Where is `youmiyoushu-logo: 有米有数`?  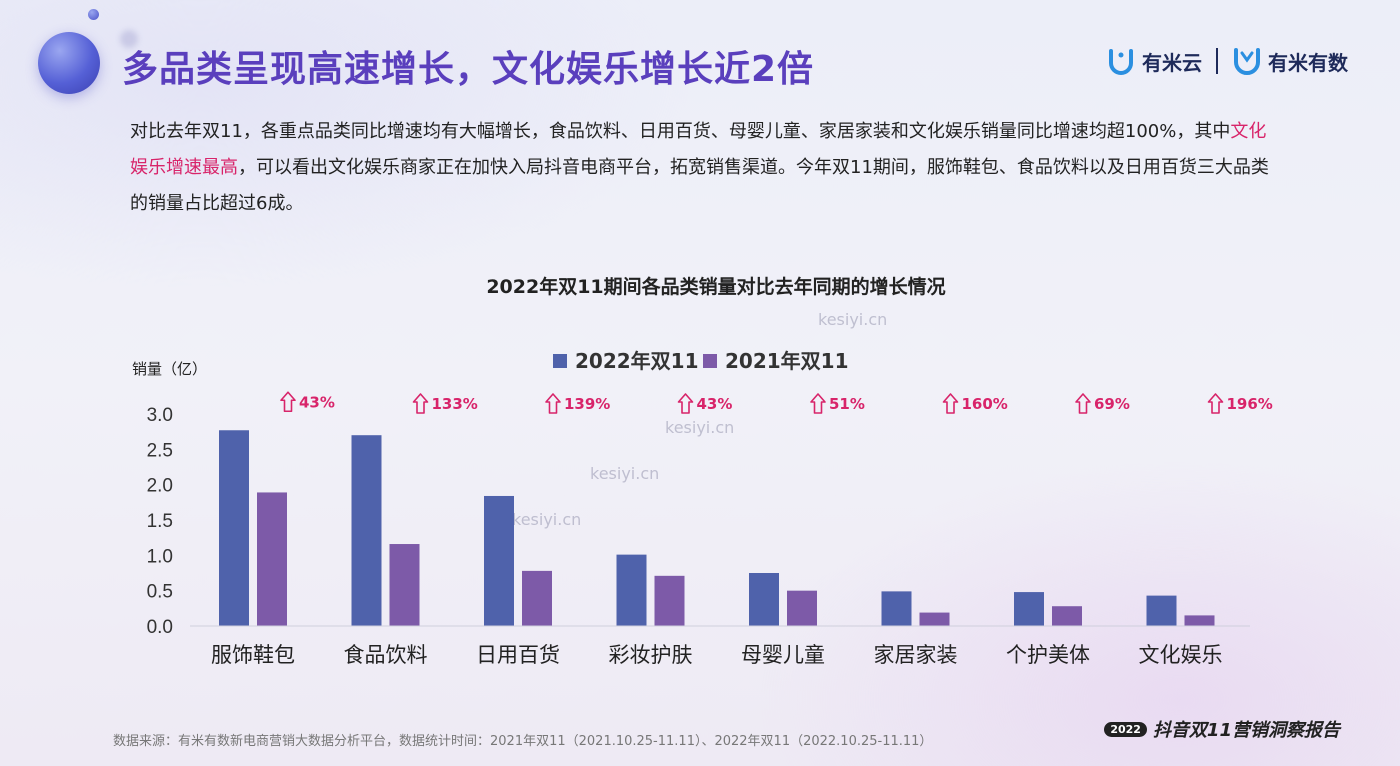
youmiyoushu-logo: 有米有数 is located at coordinates (1290, 61).